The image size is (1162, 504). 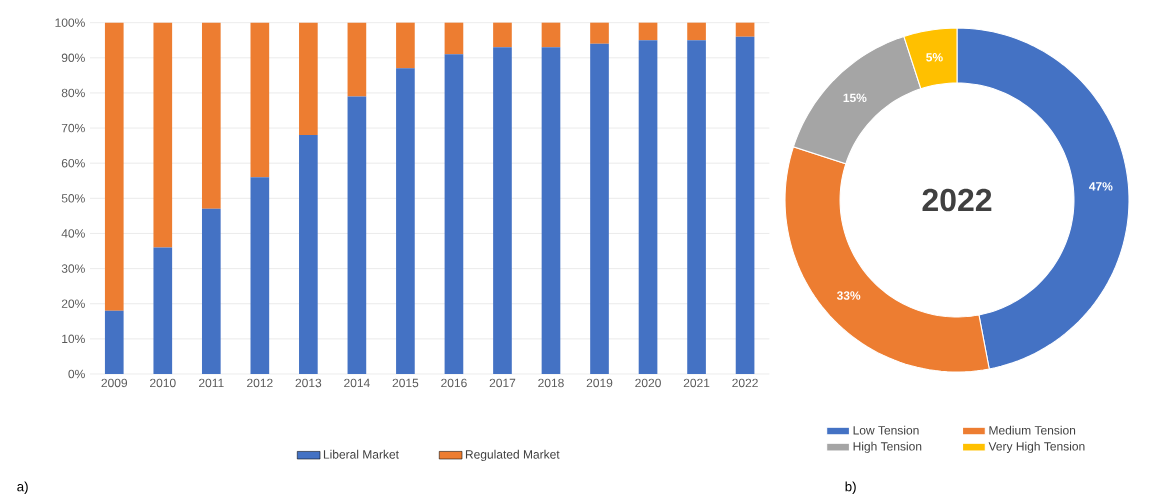 What do you see at coordinates (114, 383) in the screenshot?
I see `x-tick-label: 2009` at bounding box center [114, 383].